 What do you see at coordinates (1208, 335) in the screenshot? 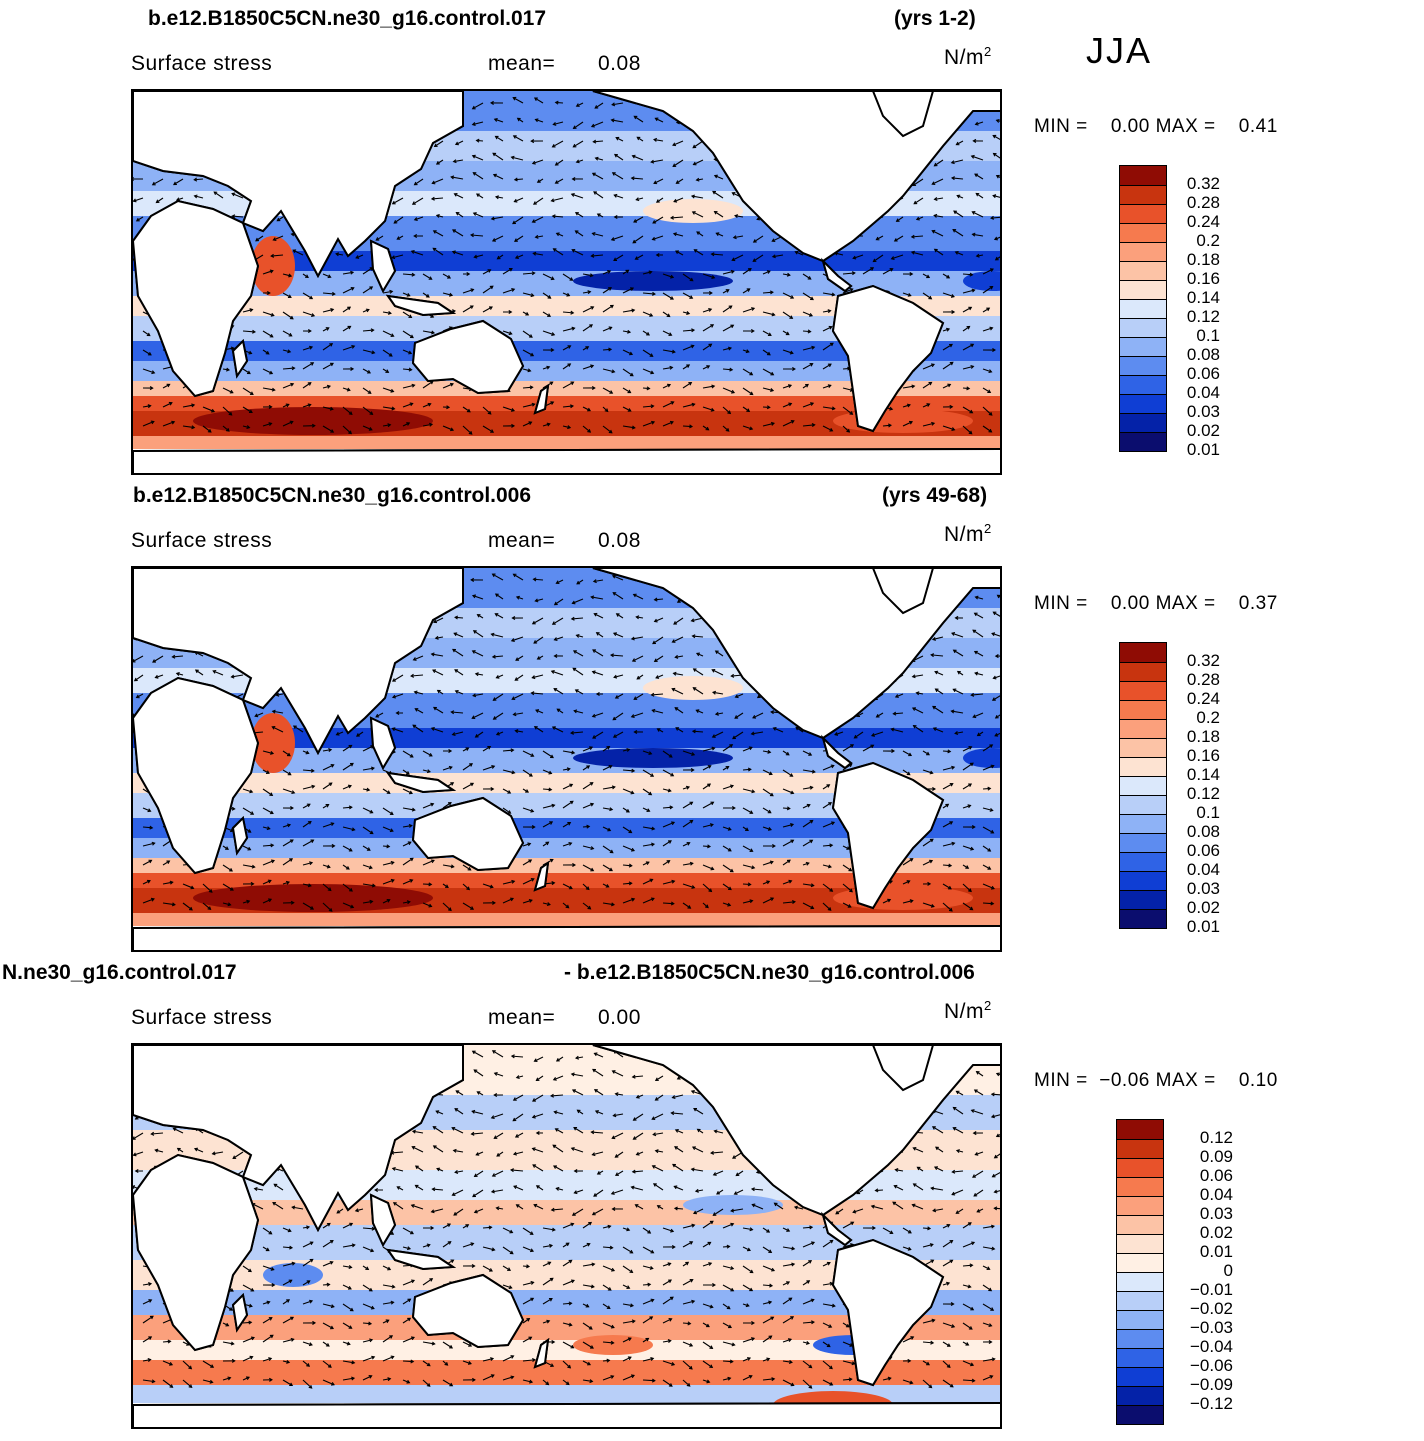
I see `colorbar-level-label: 0.1` at bounding box center [1208, 335].